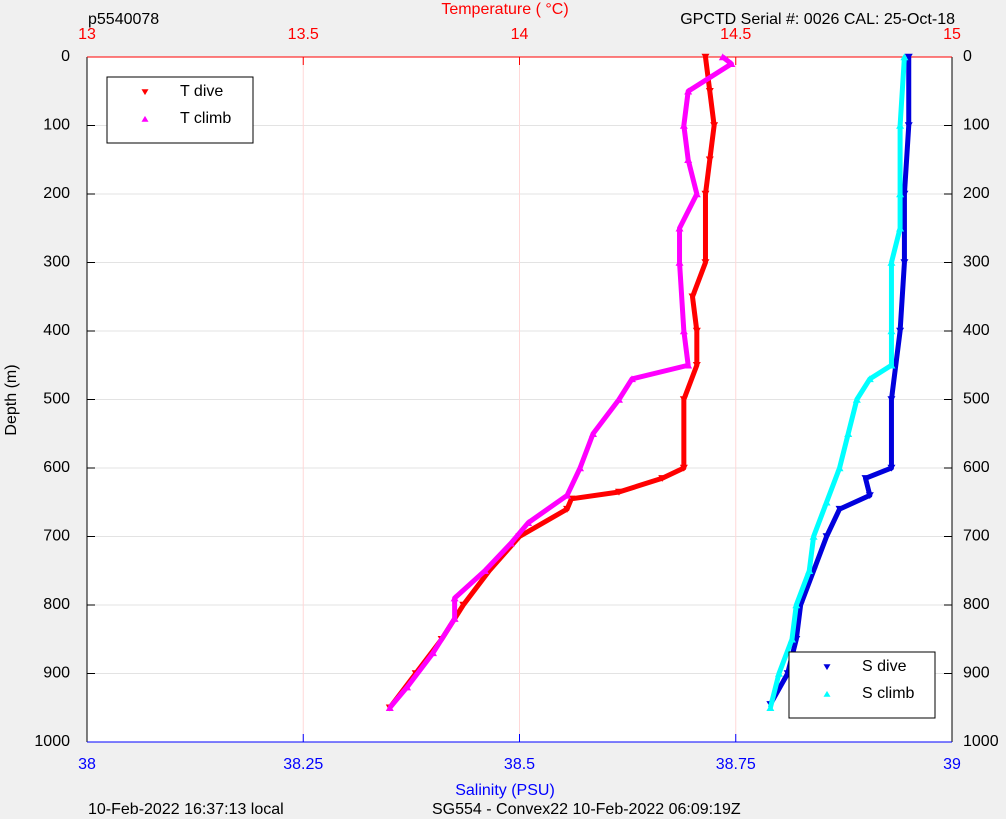  Describe the element at coordinates (952, 764) in the screenshot. I see `x-tick-label: 39` at that location.